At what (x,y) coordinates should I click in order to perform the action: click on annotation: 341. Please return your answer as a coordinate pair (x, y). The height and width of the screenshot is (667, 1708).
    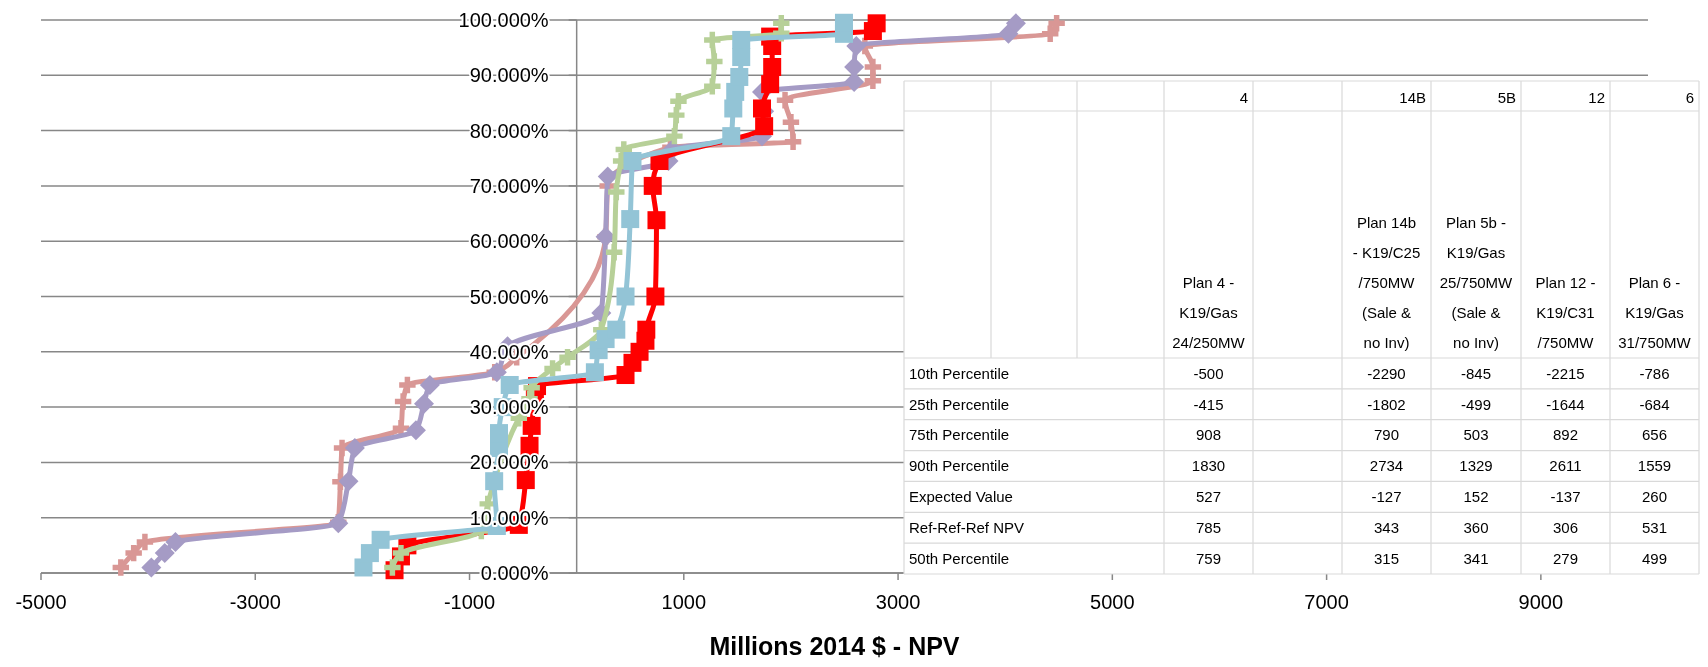
    Looking at the image, I should click on (1476, 558).